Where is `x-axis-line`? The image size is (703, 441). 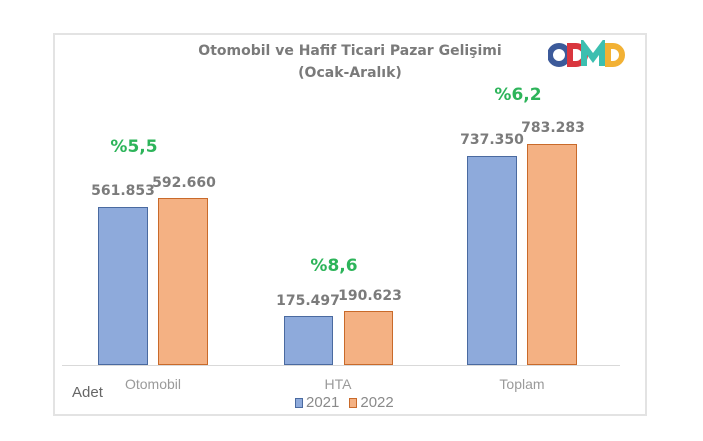 x-axis-line is located at coordinates (341, 365).